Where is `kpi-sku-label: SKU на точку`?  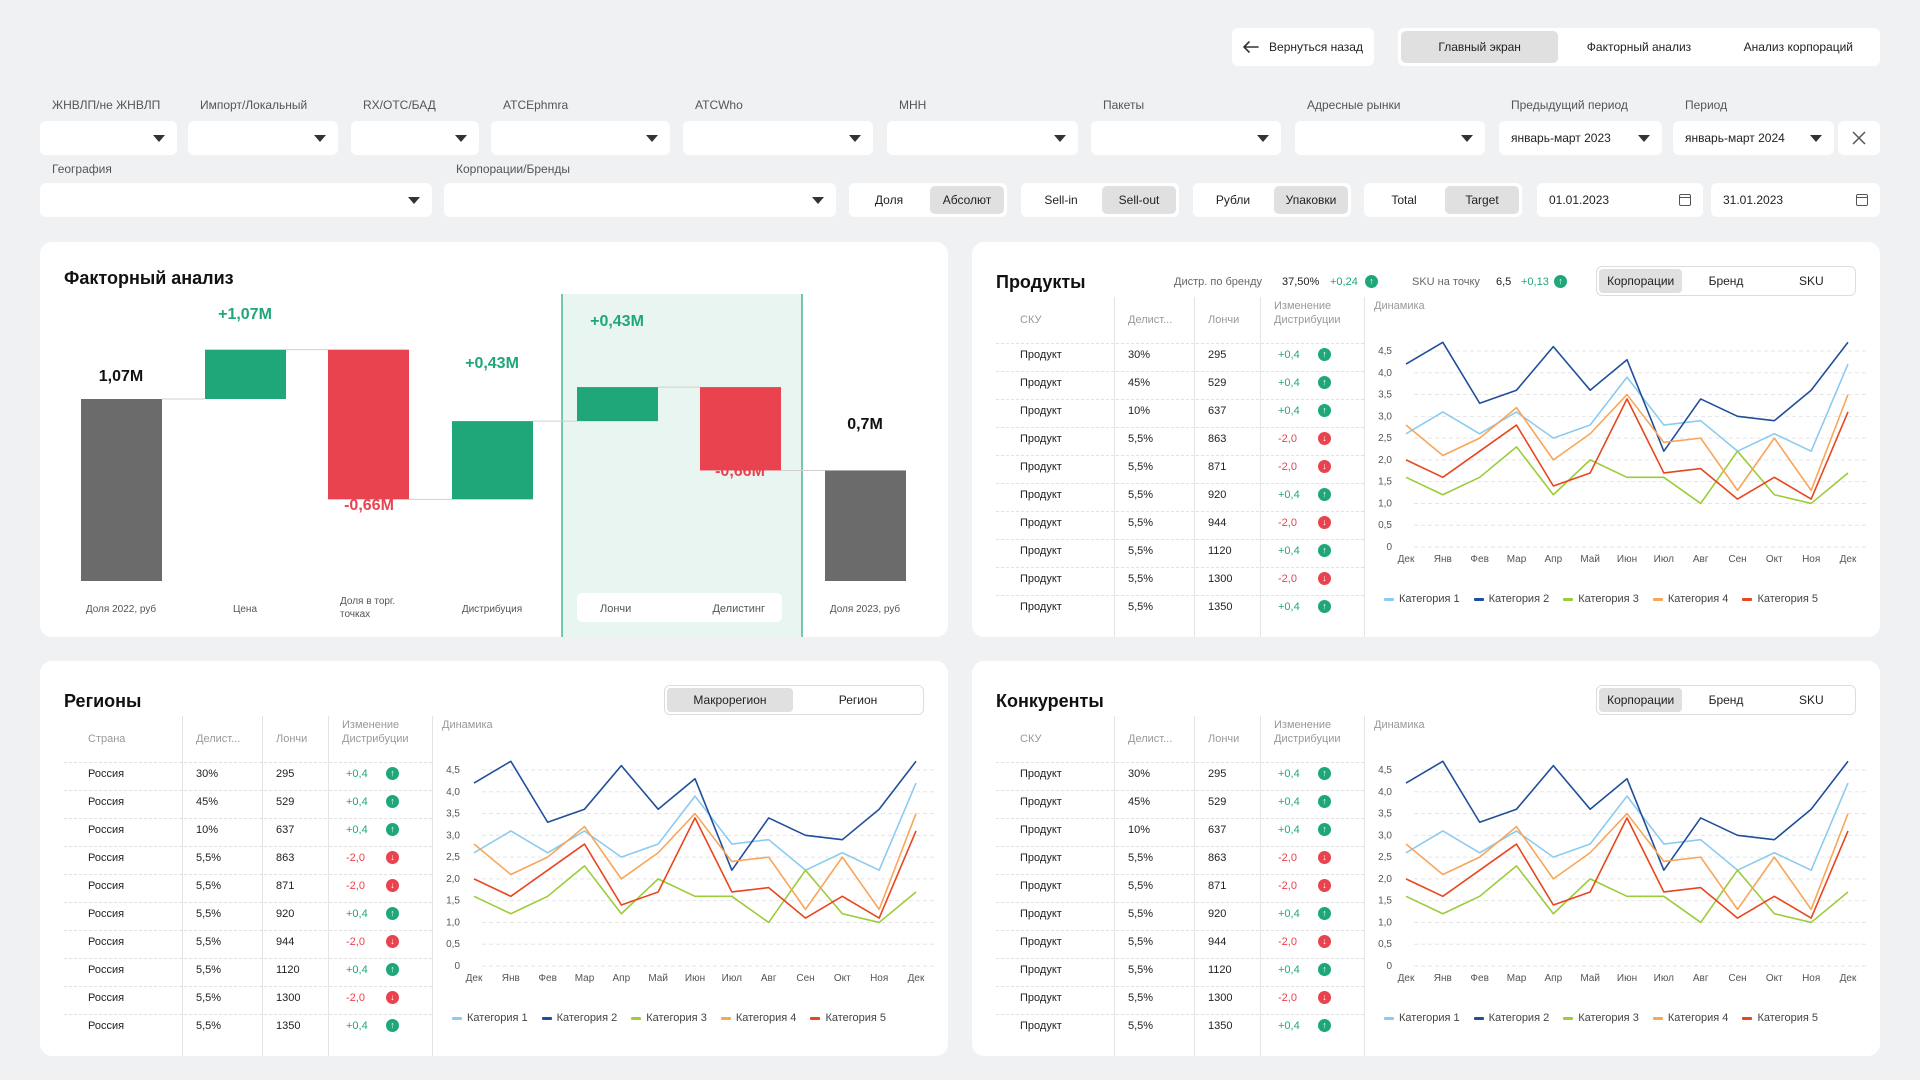
kpi-sku-label: SKU на точку is located at coordinates (1446, 282).